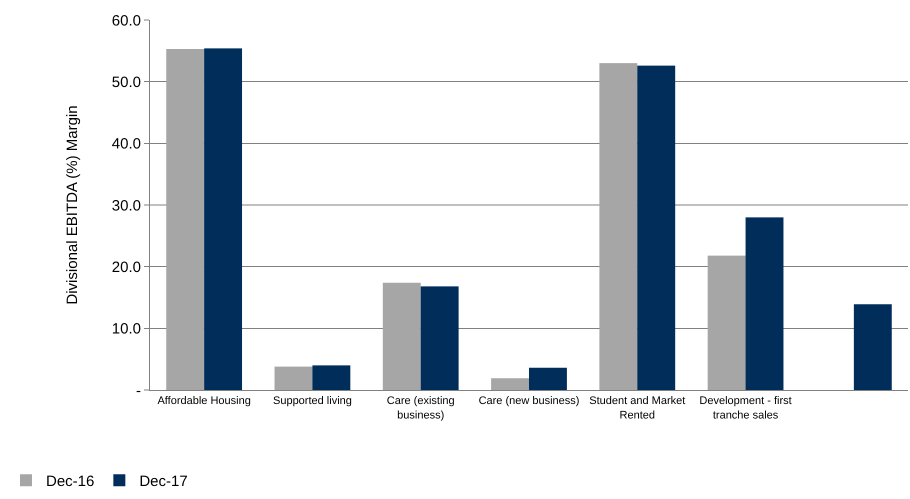  I want to click on y-tick-label: 10.0, so click(126, 329).